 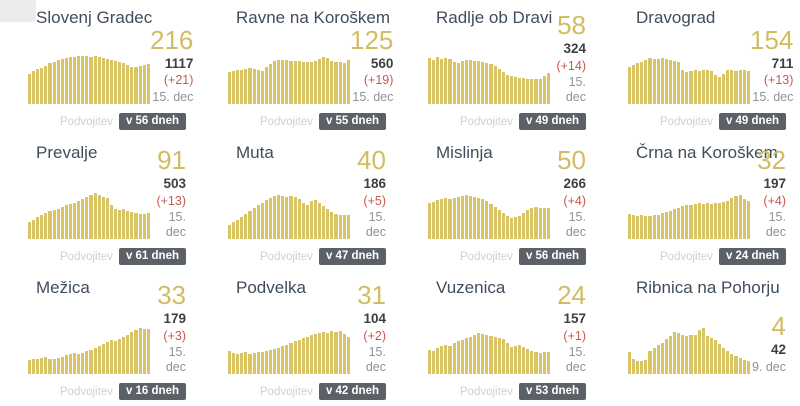 I want to click on doubling-footer: Podvojitev v 55 dneh, so click(x=307, y=121).